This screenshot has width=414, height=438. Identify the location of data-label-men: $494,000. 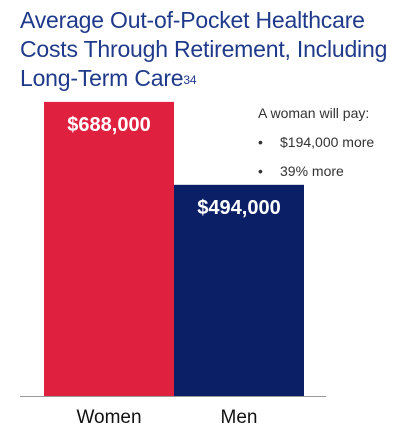
(238, 208).